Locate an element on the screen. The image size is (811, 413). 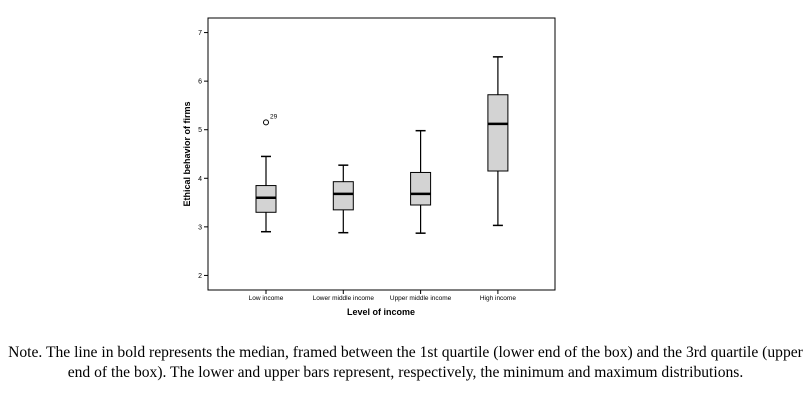
x-tick-label: High income is located at coordinates (498, 298).